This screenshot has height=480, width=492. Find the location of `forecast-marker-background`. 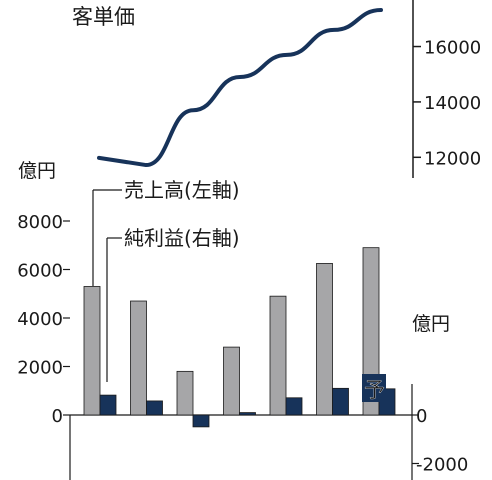

forecast-marker-background is located at coordinates (374, 388).